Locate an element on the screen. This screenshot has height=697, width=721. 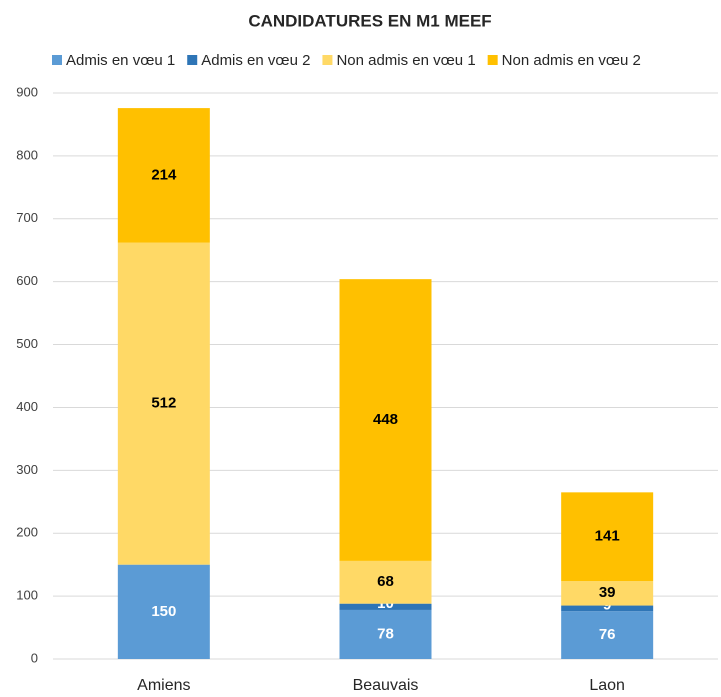
y-tick-label: 400 is located at coordinates (27, 406).